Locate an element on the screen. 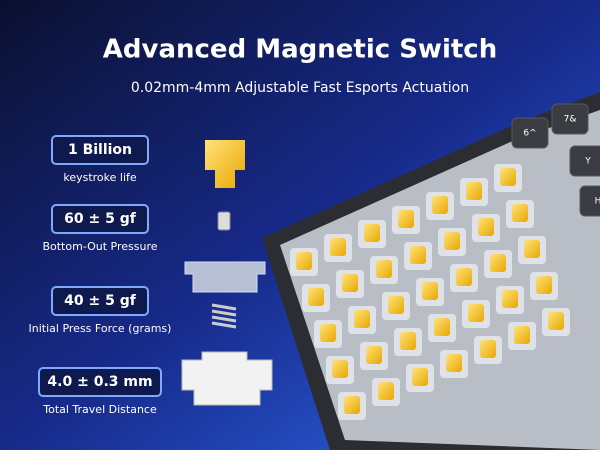  switch-parts is located at coordinates (227, 273).